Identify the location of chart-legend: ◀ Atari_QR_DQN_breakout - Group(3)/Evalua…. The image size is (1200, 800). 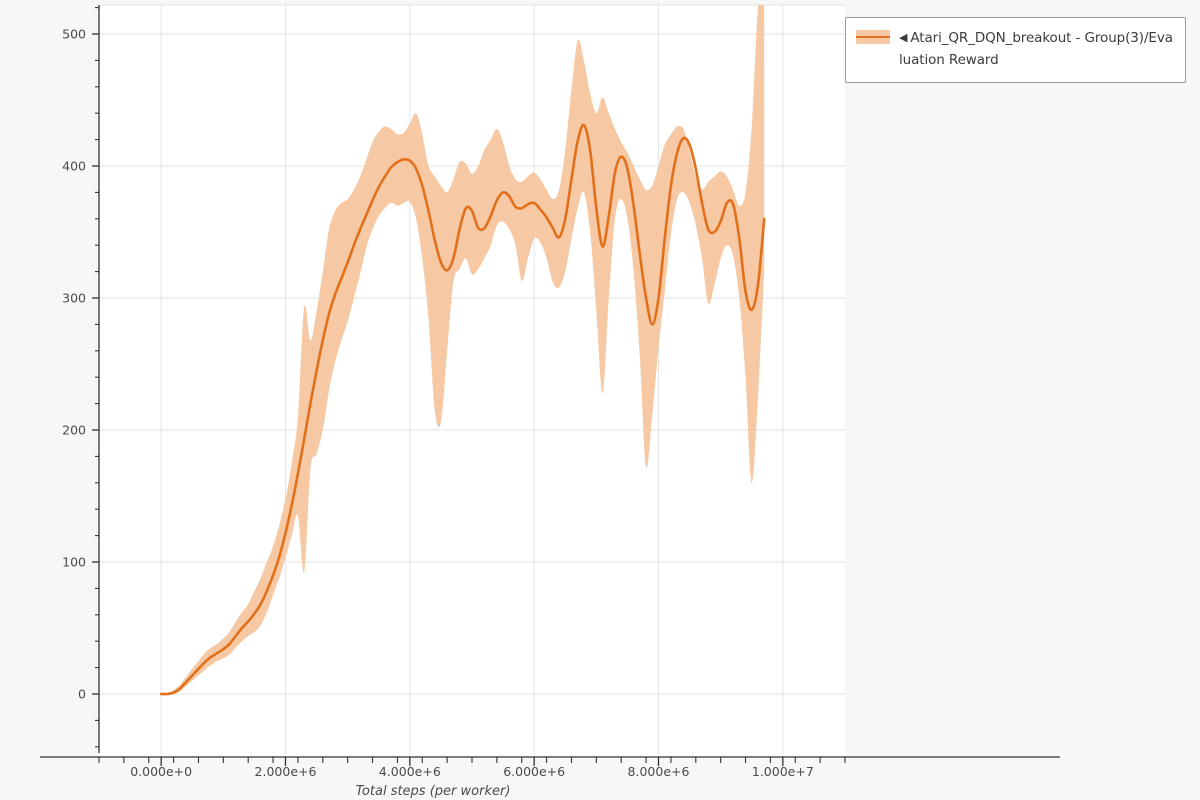
(1015, 50).